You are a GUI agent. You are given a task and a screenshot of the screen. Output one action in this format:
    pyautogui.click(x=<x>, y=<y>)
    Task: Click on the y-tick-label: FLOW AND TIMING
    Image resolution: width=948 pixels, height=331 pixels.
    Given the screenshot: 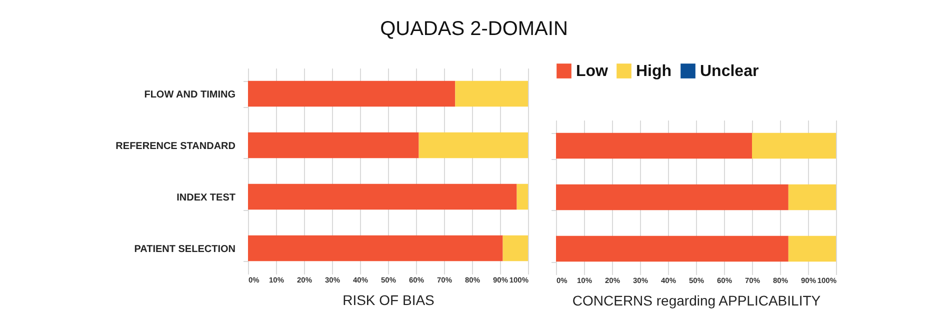 What is the action you would take?
    pyautogui.click(x=190, y=94)
    